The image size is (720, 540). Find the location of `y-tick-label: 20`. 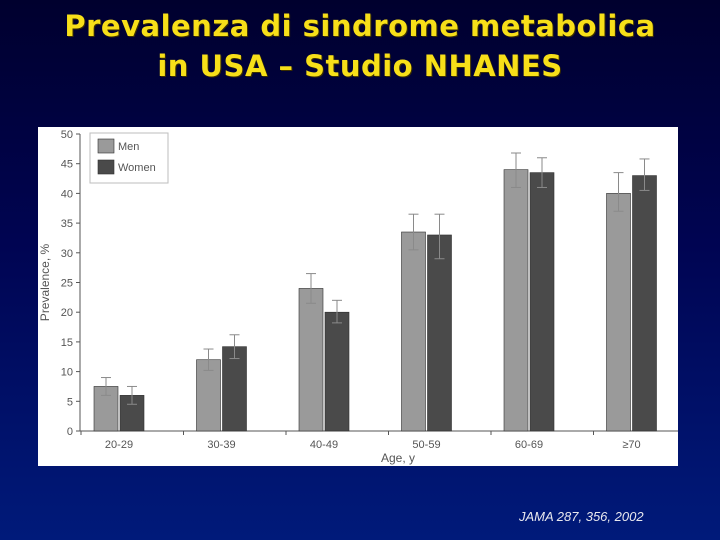

y-tick-label: 20 is located at coordinates (67, 313).